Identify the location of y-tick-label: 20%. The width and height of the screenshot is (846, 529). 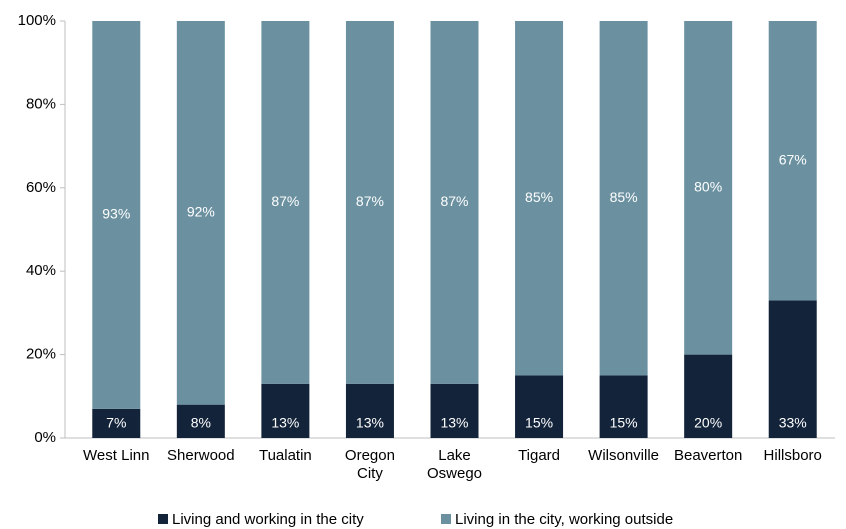
(41, 354).